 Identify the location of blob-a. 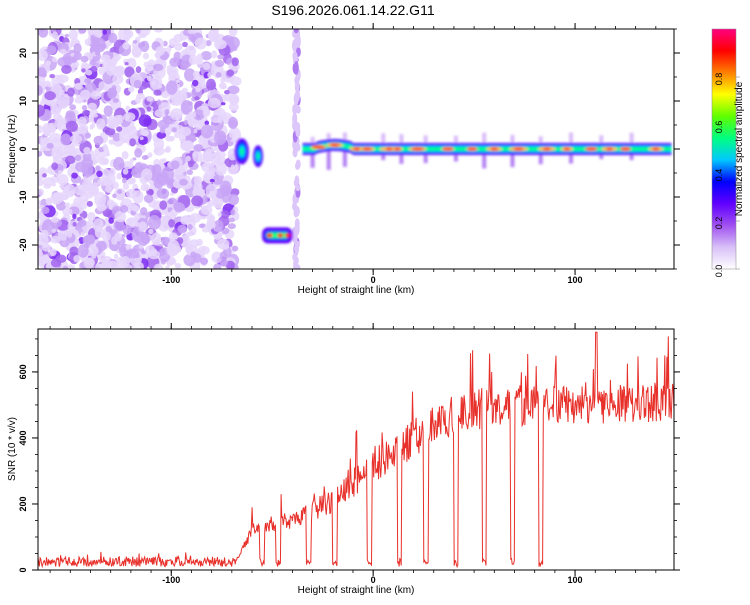
(241, 151).